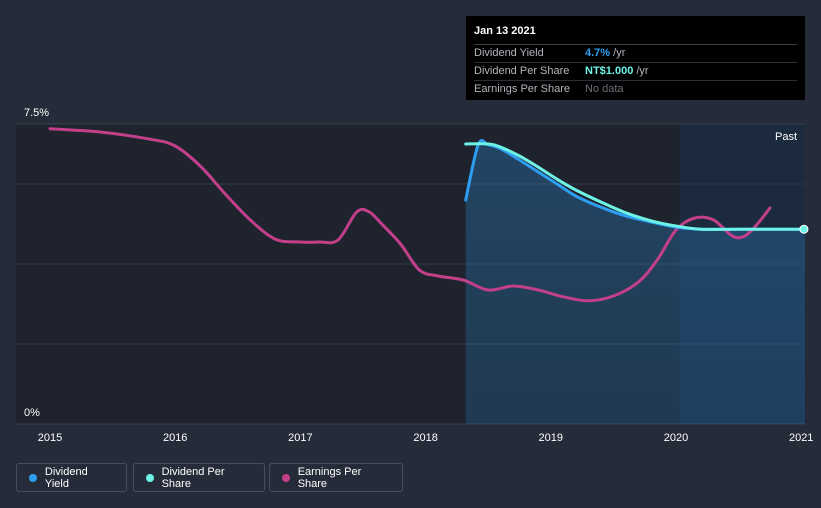 Image resolution: width=821 pixels, height=508 pixels. I want to click on x-tick-label: 2018, so click(425, 438).